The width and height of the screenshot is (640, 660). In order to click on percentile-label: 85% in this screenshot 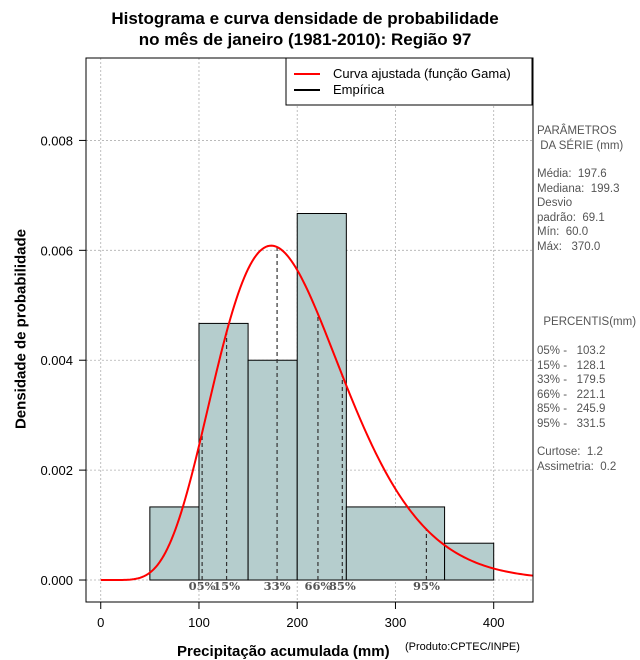, I will do `click(342, 586)`.